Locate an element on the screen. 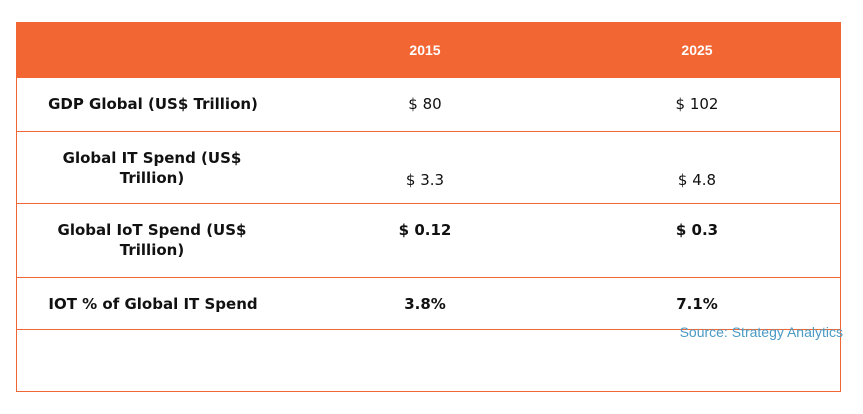 This screenshot has width=863, height=414. divider is located at coordinates (428, 329).